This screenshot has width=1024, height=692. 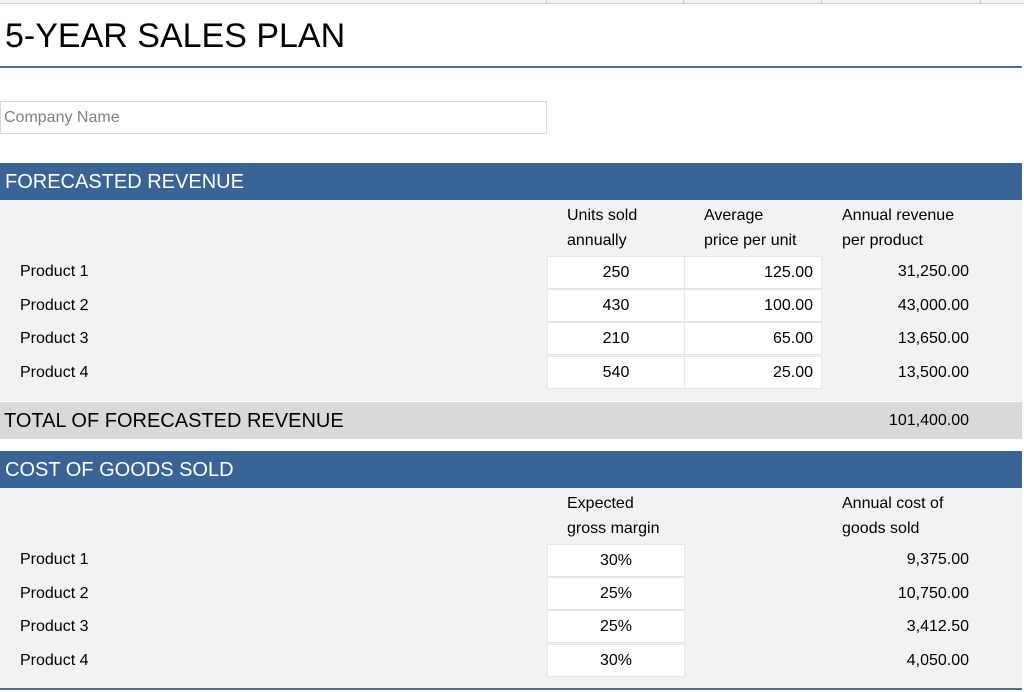 What do you see at coordinates (616, 305) in the screenshot?
I see `units-sold-cell: 430` at bounding box center [616, 305].